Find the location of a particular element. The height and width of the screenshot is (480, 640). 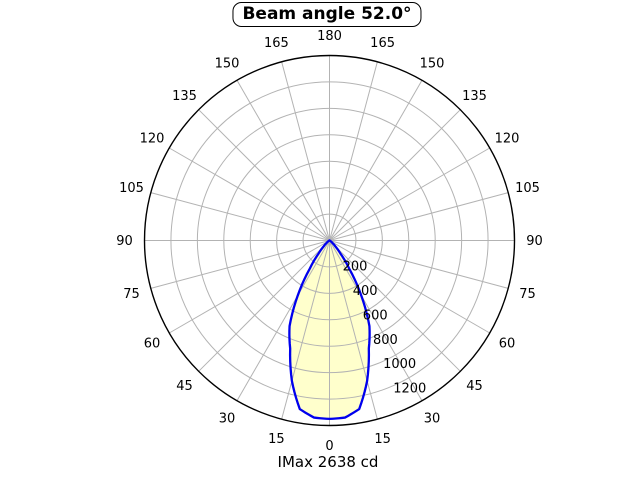

radius-tick-label: 800 is located at coordinates (385, 340).